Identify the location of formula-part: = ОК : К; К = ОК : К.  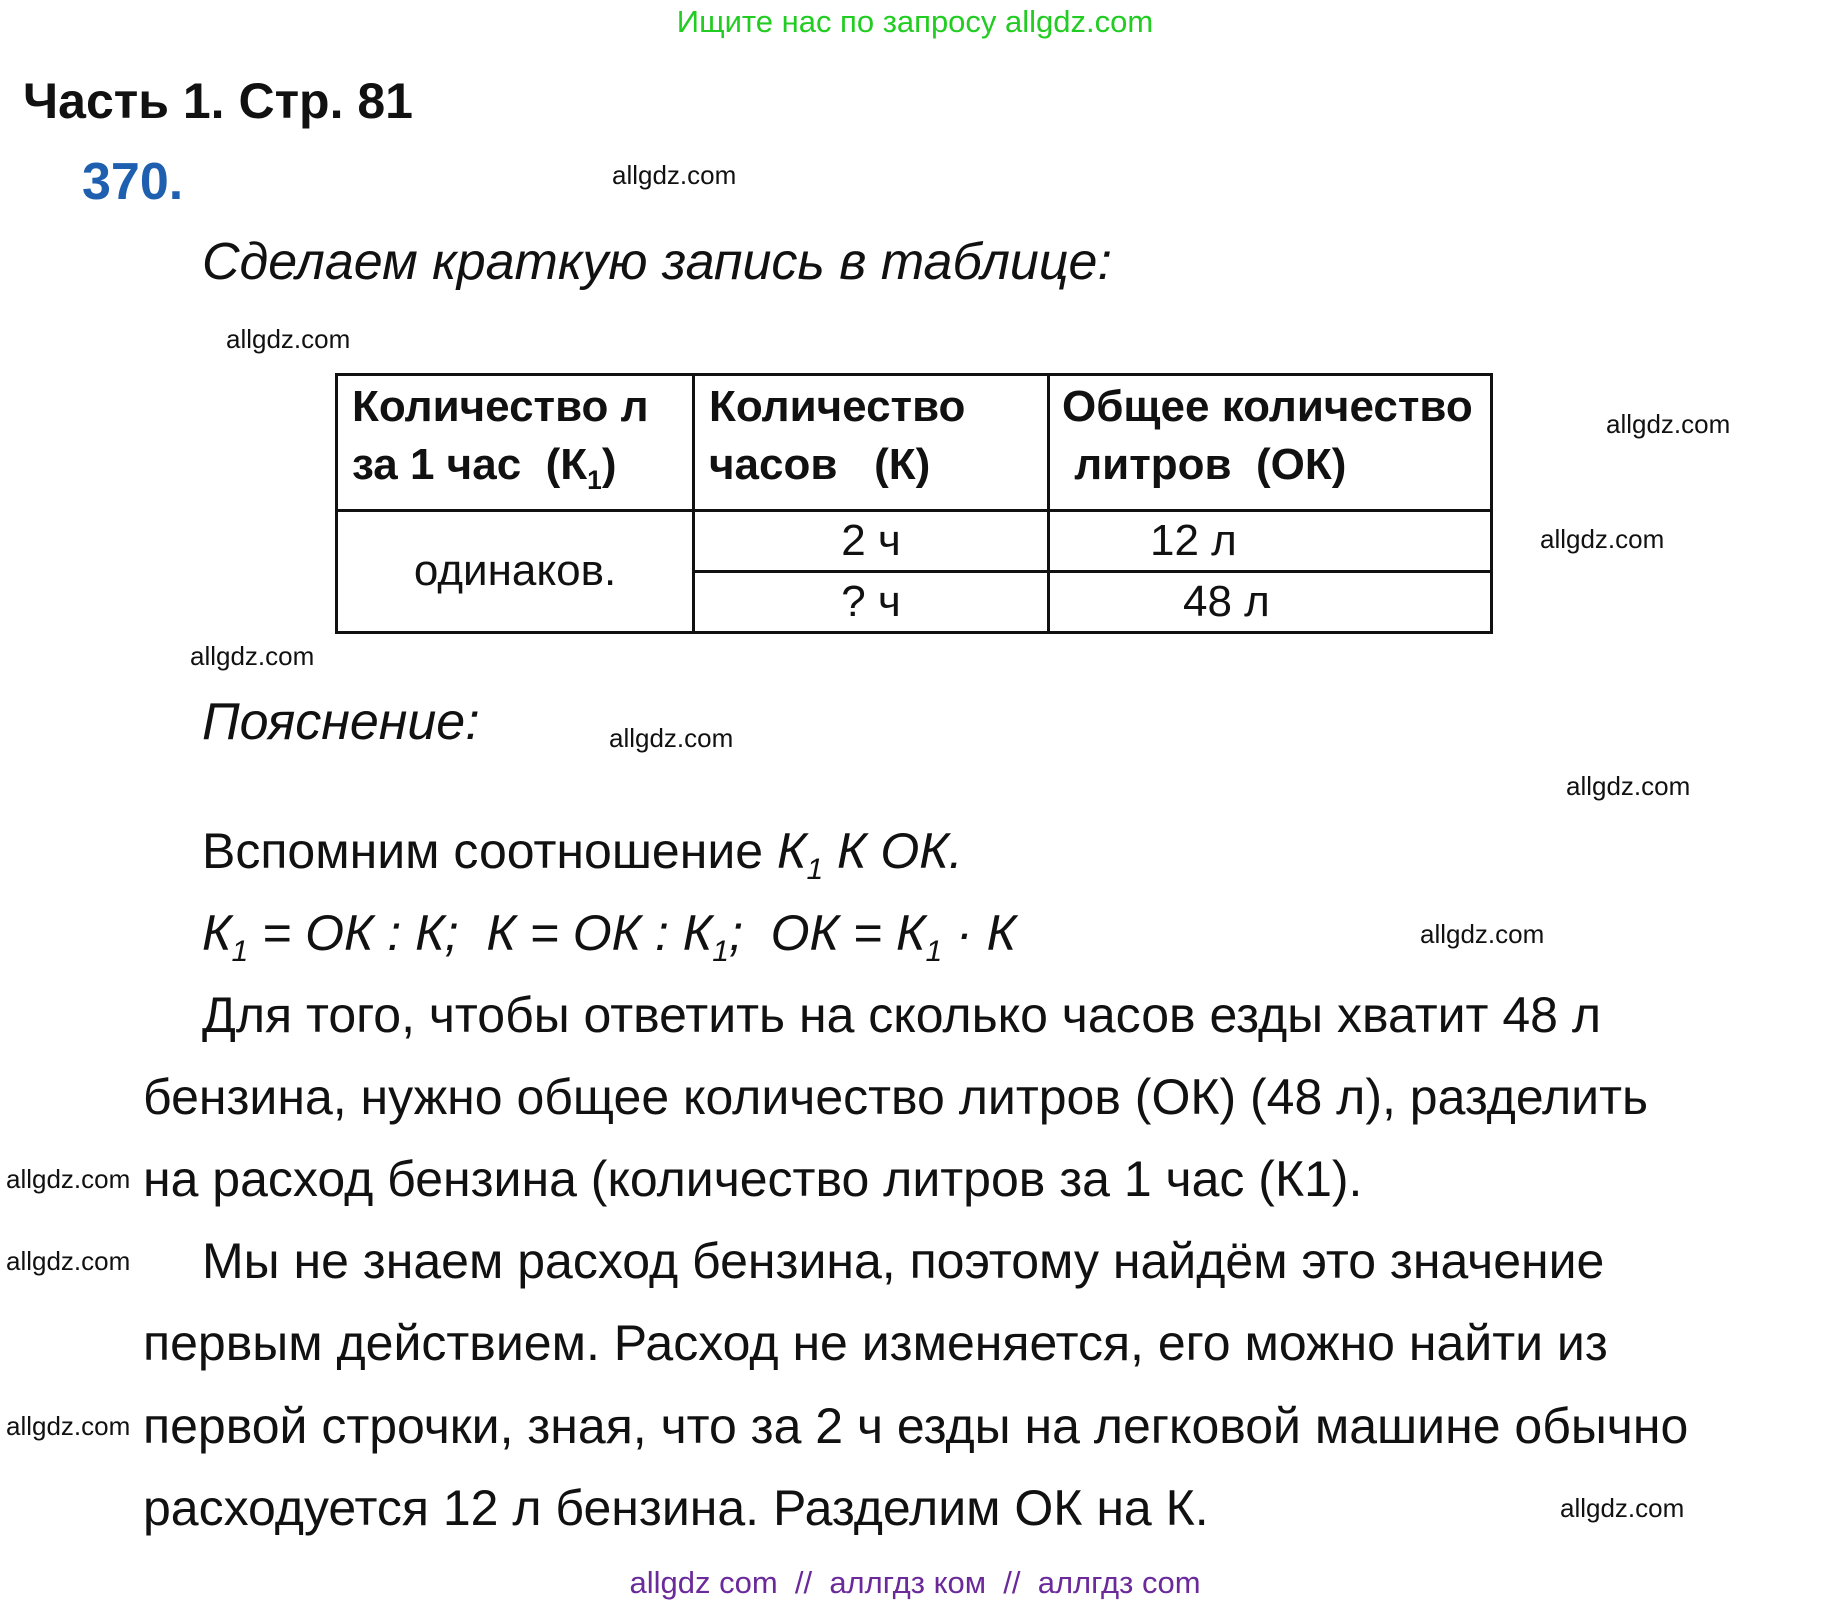
(480, 933).